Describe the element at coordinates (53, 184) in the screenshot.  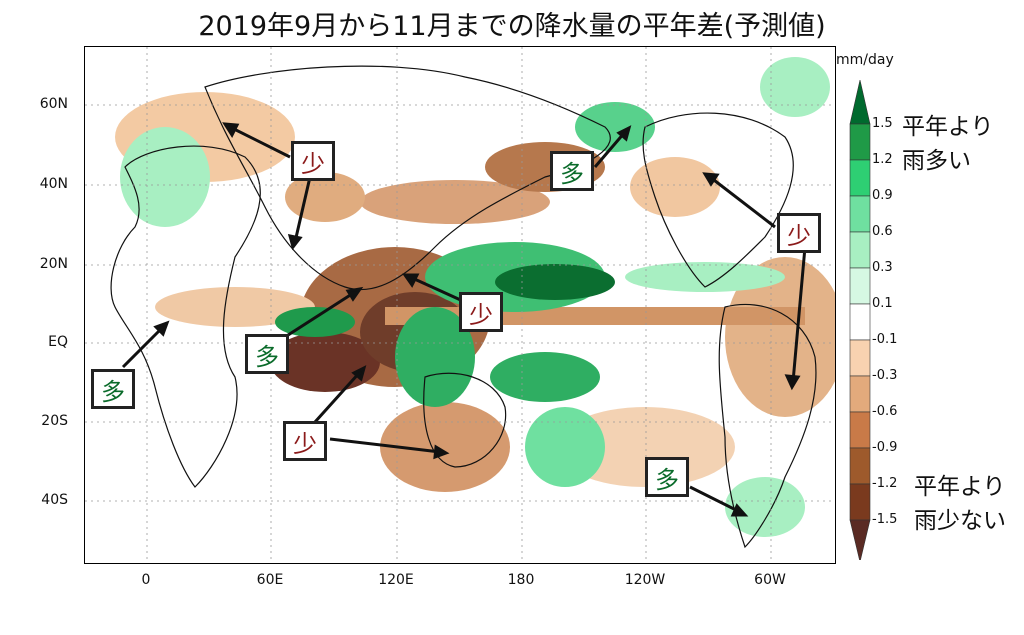
I see `lat-label-40n: 40N` at that location.